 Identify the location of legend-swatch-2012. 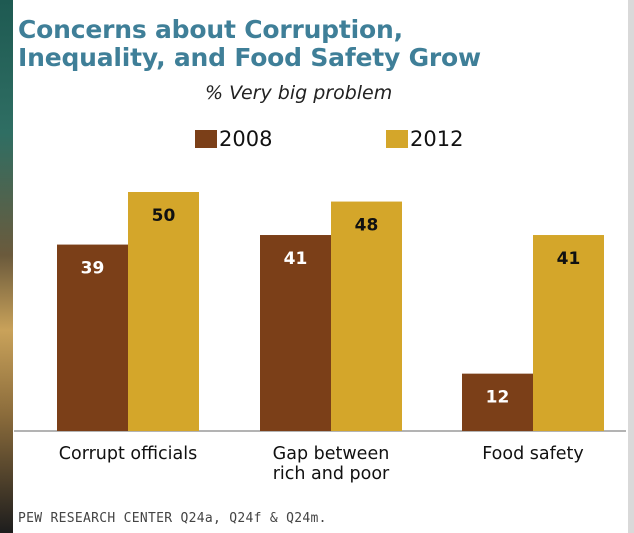
(397, 139).